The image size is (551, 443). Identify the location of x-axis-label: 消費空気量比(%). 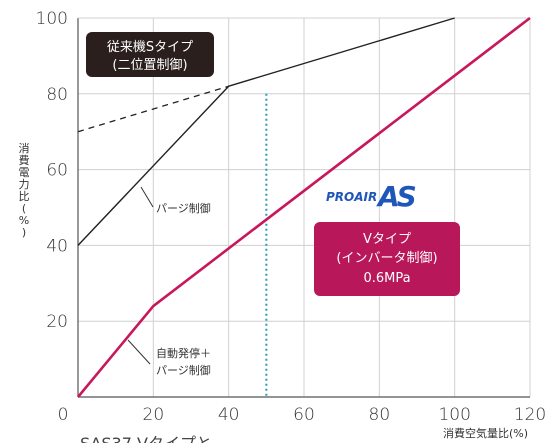
(485, 433).